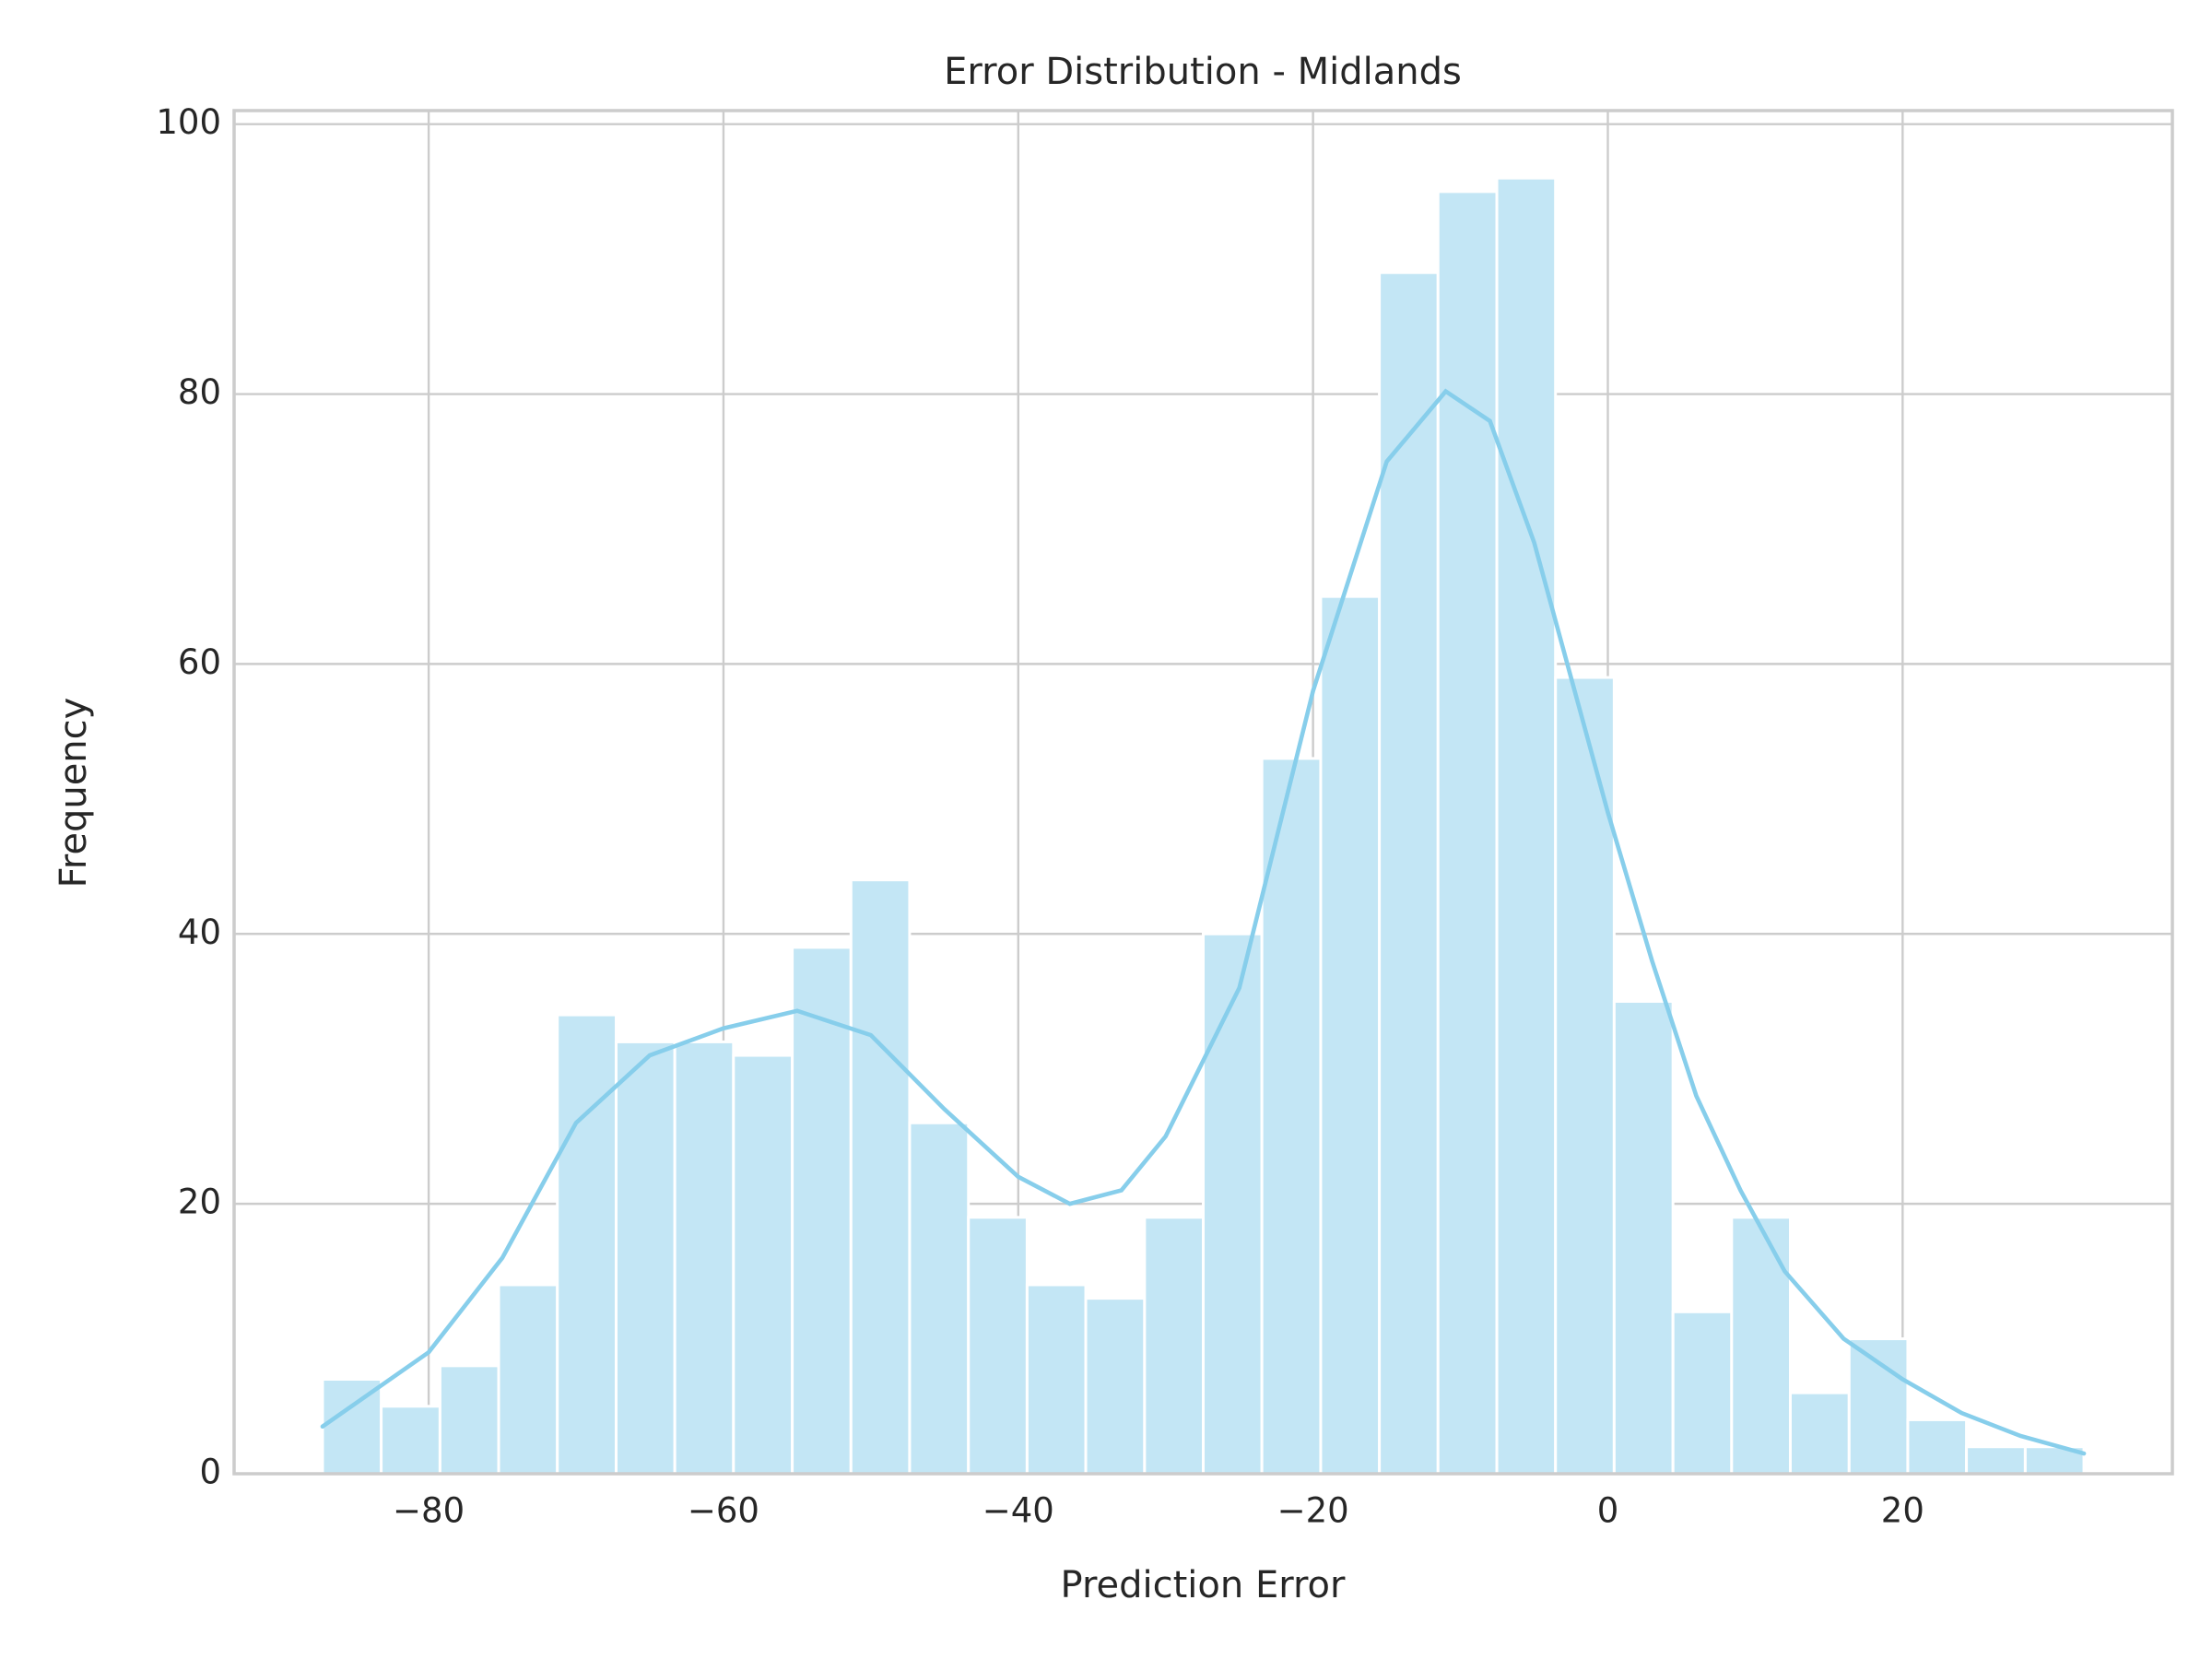  Describe the element at coordinates (1203, 1585) in the screenshot. I see `x-axis-label: Prediction Error` at that location.